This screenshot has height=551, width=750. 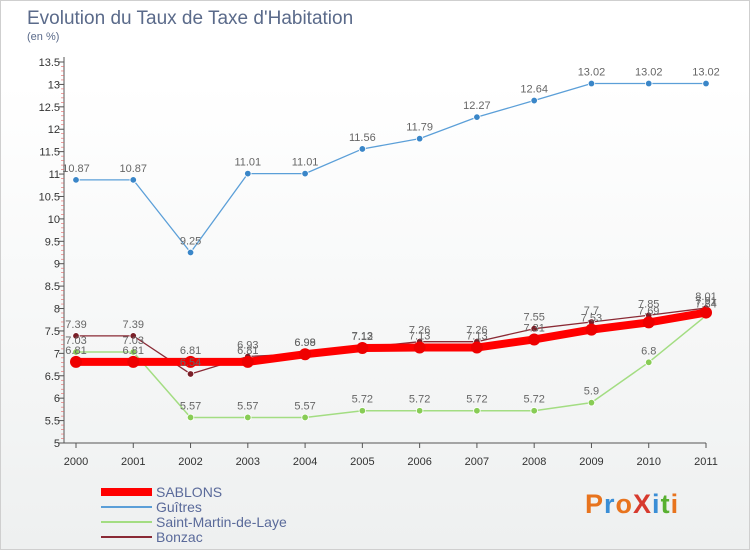 I want to click on data-label: 9.25, so click(x=190, y=242).